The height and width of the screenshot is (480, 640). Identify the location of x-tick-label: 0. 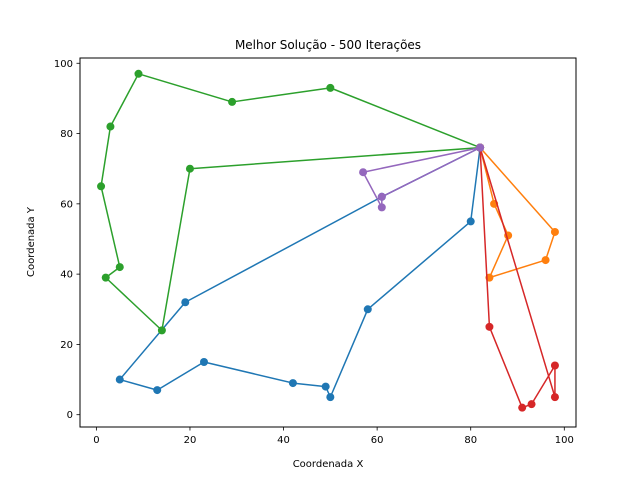
(96, 440).